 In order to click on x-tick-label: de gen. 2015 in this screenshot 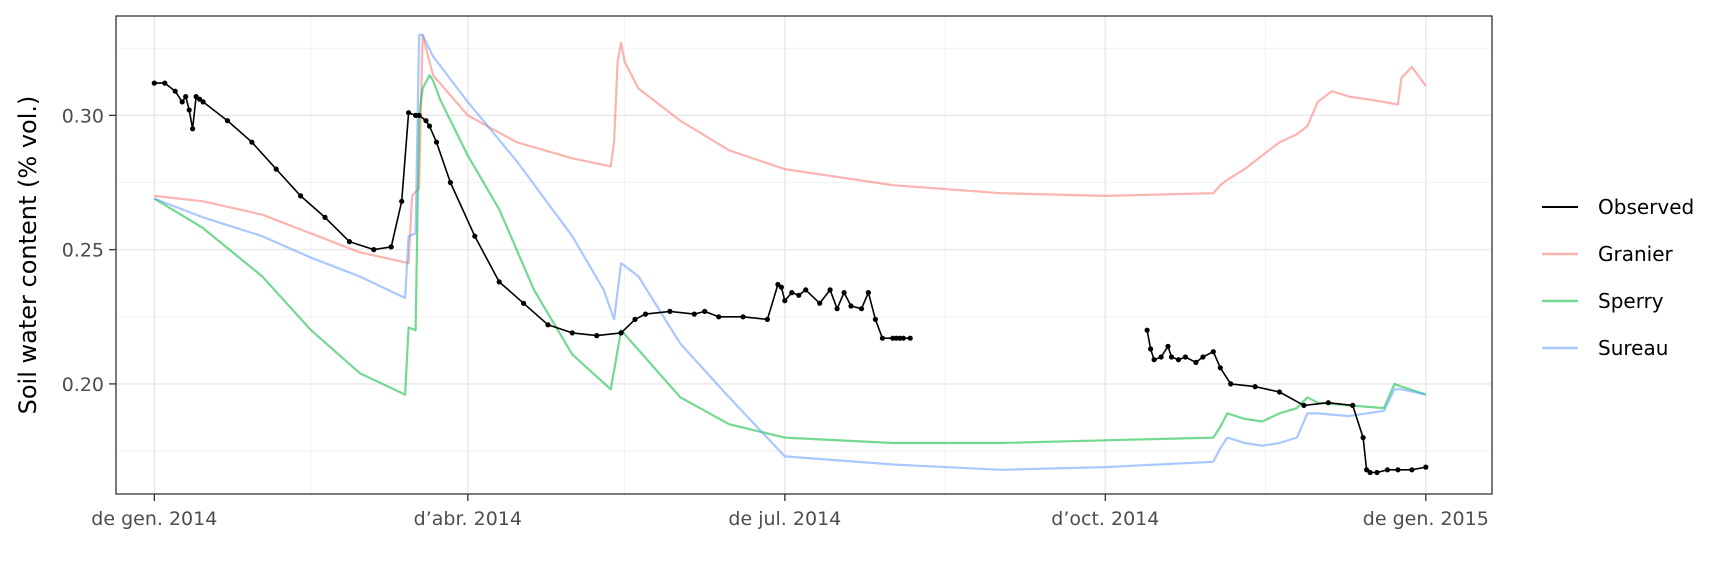, I will do `click(1426, 519)`.